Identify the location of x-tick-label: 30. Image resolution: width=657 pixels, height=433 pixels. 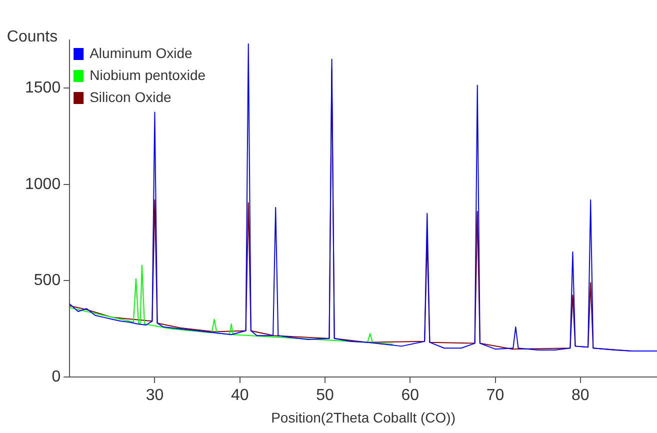
(155, 395).